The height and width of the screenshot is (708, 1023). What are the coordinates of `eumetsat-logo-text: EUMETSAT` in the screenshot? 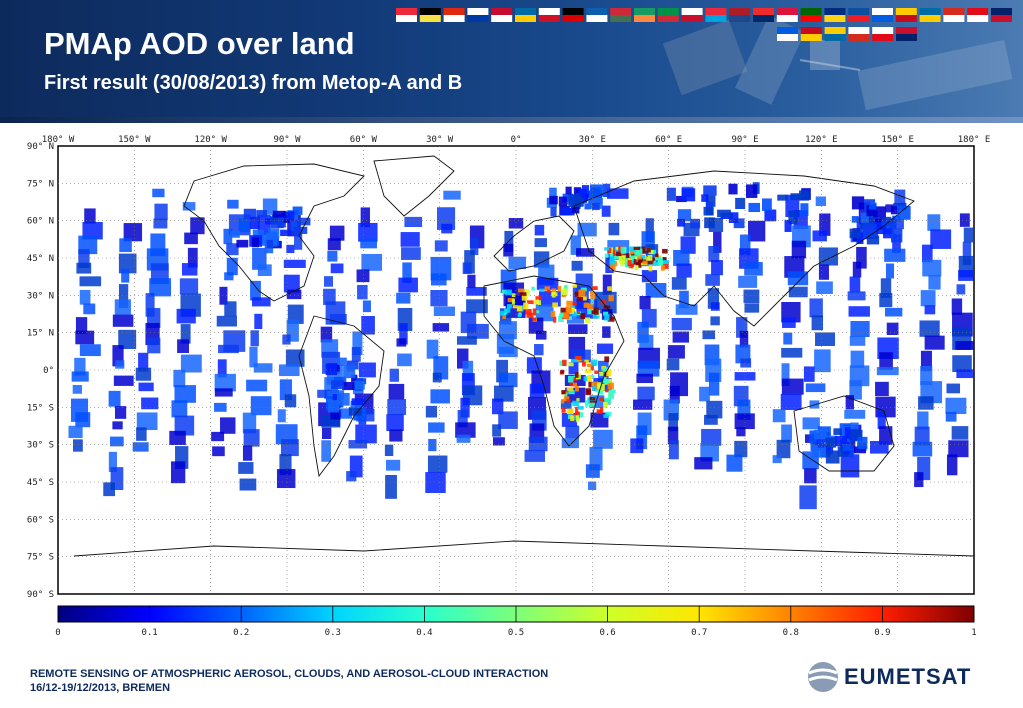 It's located at (908, 676).